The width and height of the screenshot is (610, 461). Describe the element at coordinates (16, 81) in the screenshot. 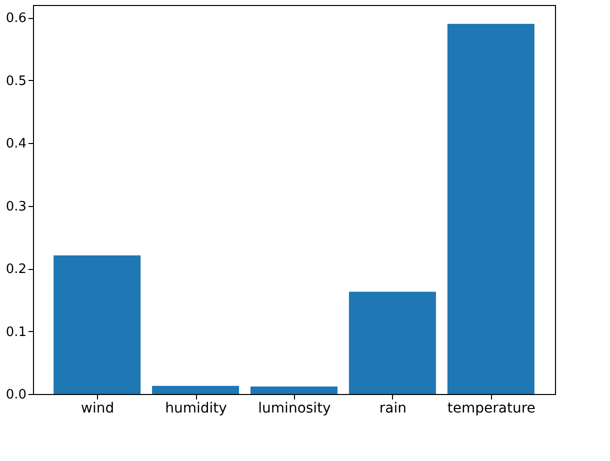

I see `y-tick-label: 0.5` at that location.